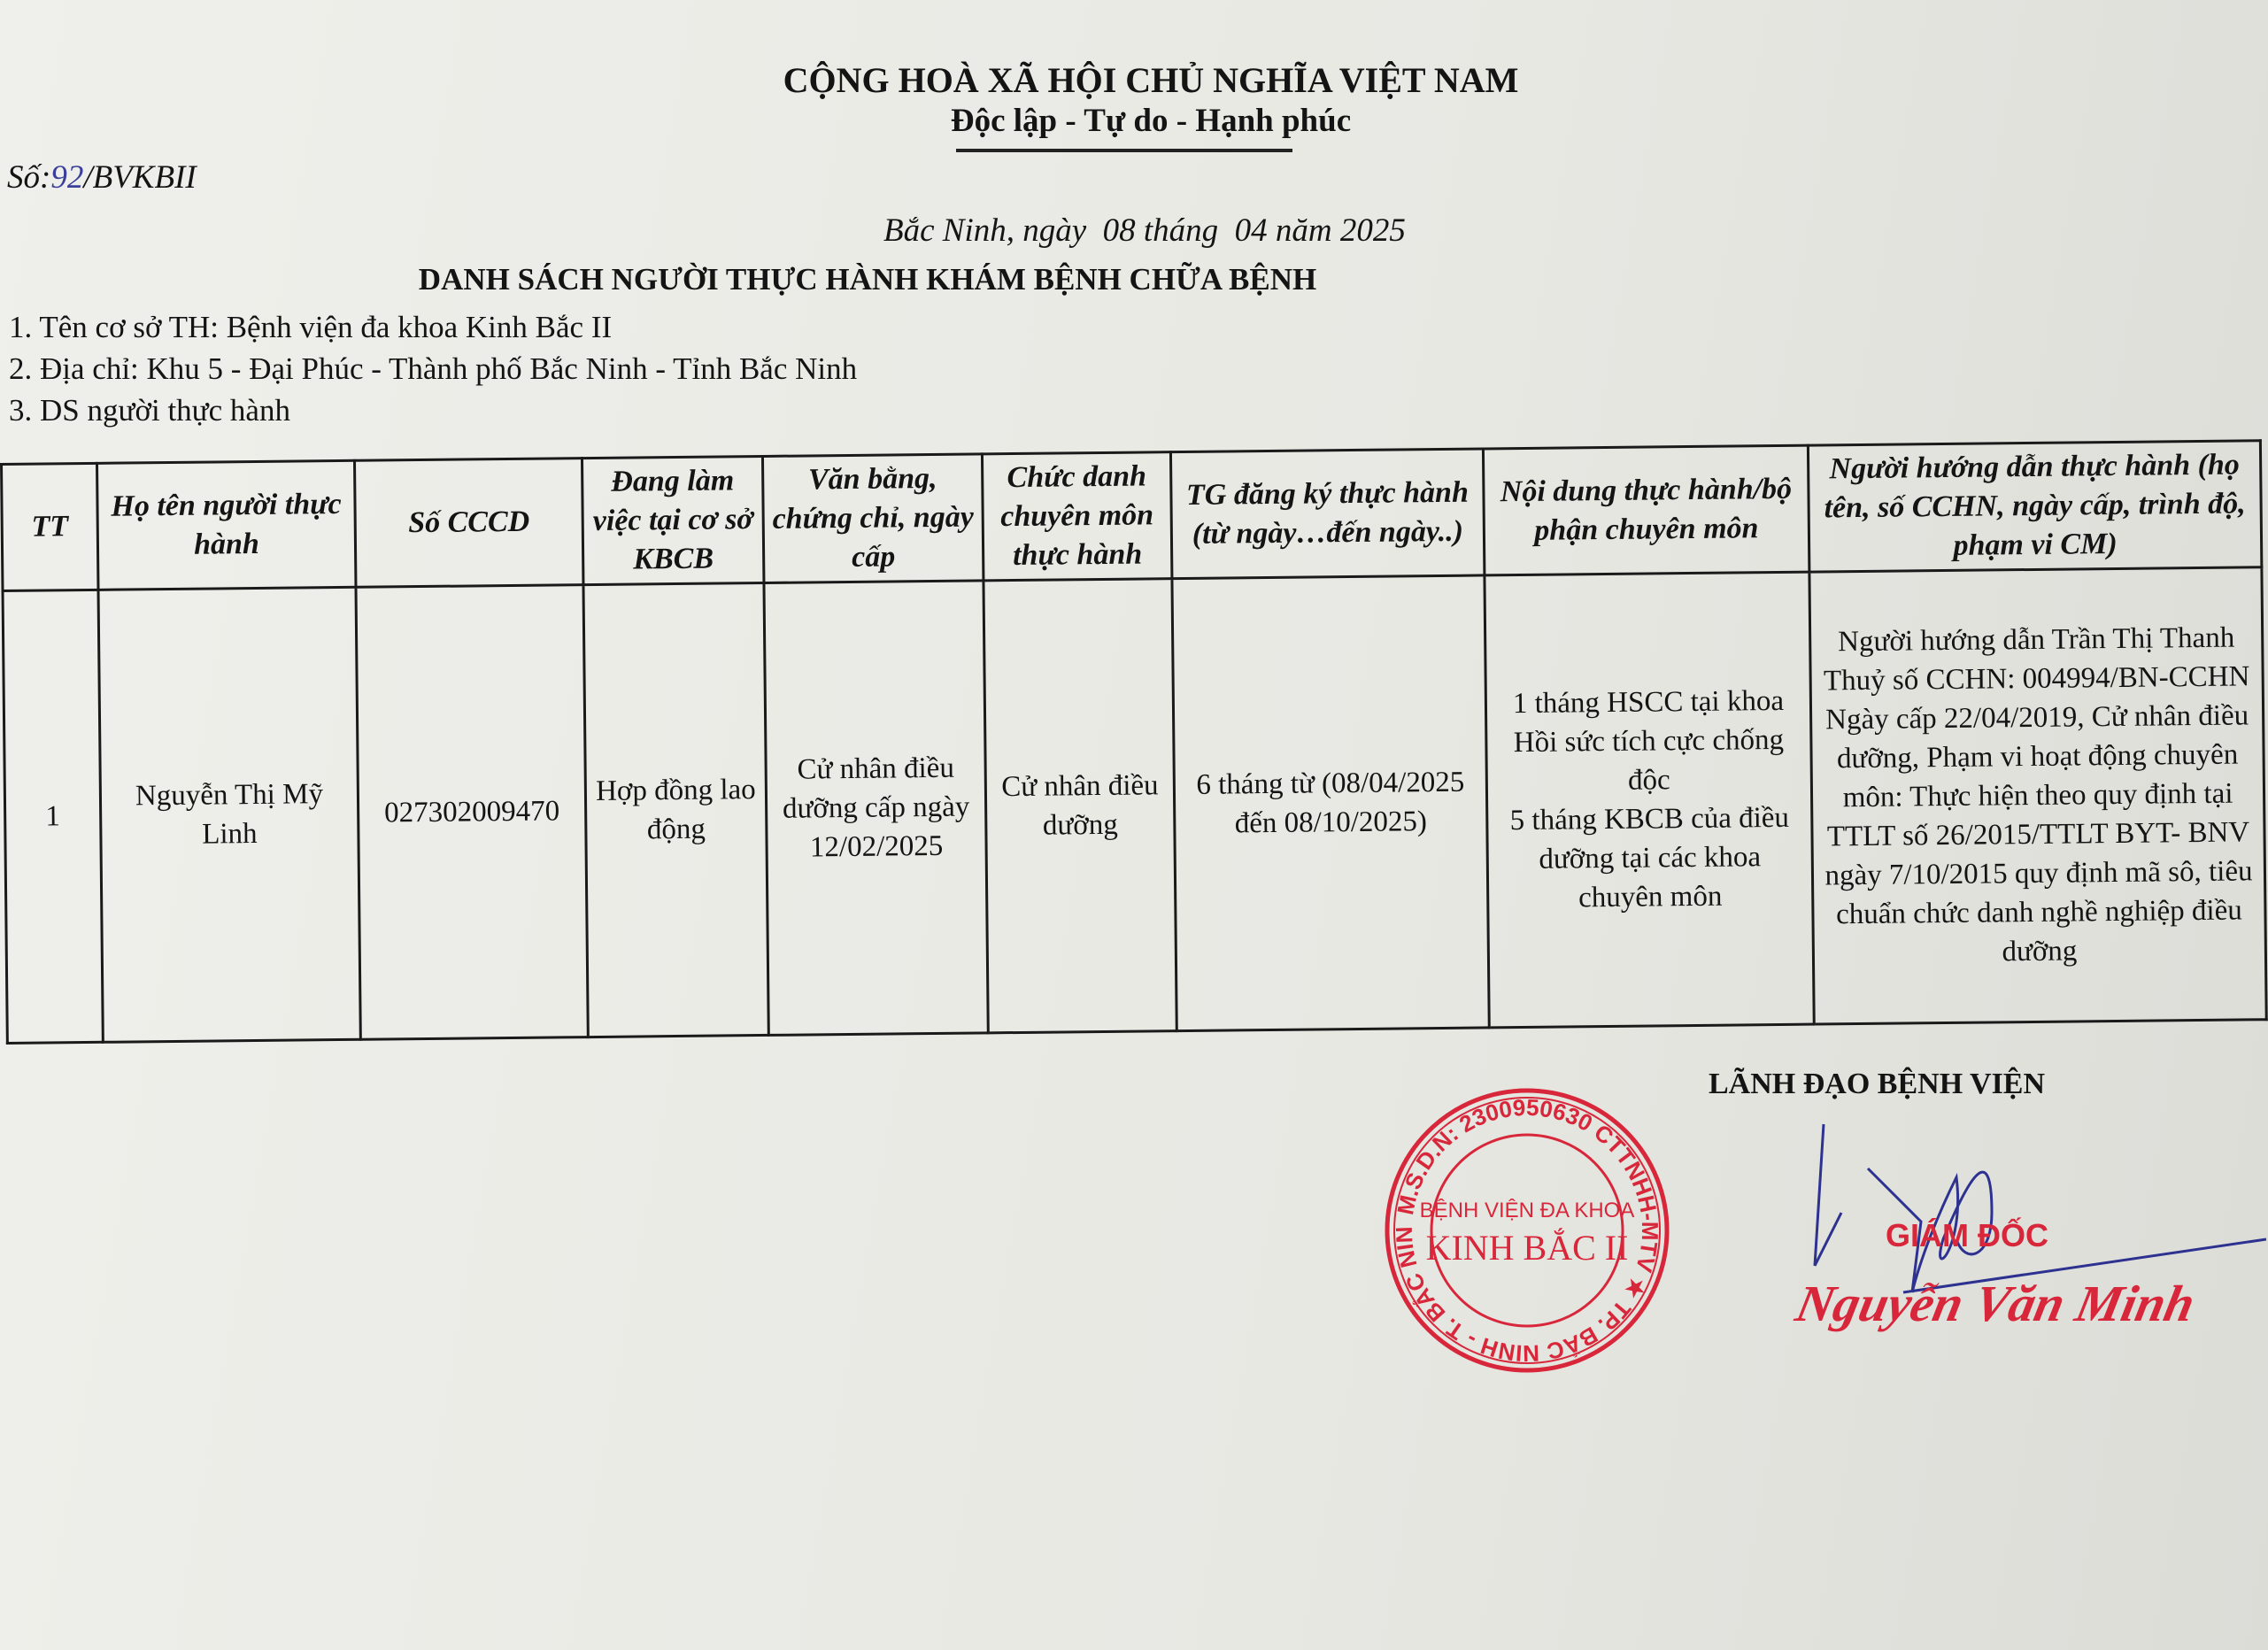 The image size is (2268, 1650). What do you see at coordinates (140, 177) in the screenshot?
I see `doc-number-suffix: /BVKBII` at bounding box center [140, 177].